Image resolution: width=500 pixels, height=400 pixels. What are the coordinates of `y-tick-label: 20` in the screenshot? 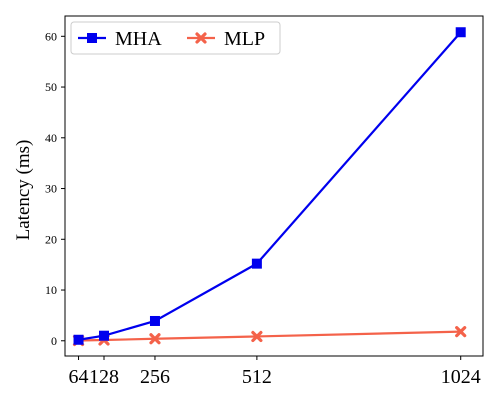 It's located at (51, 239).